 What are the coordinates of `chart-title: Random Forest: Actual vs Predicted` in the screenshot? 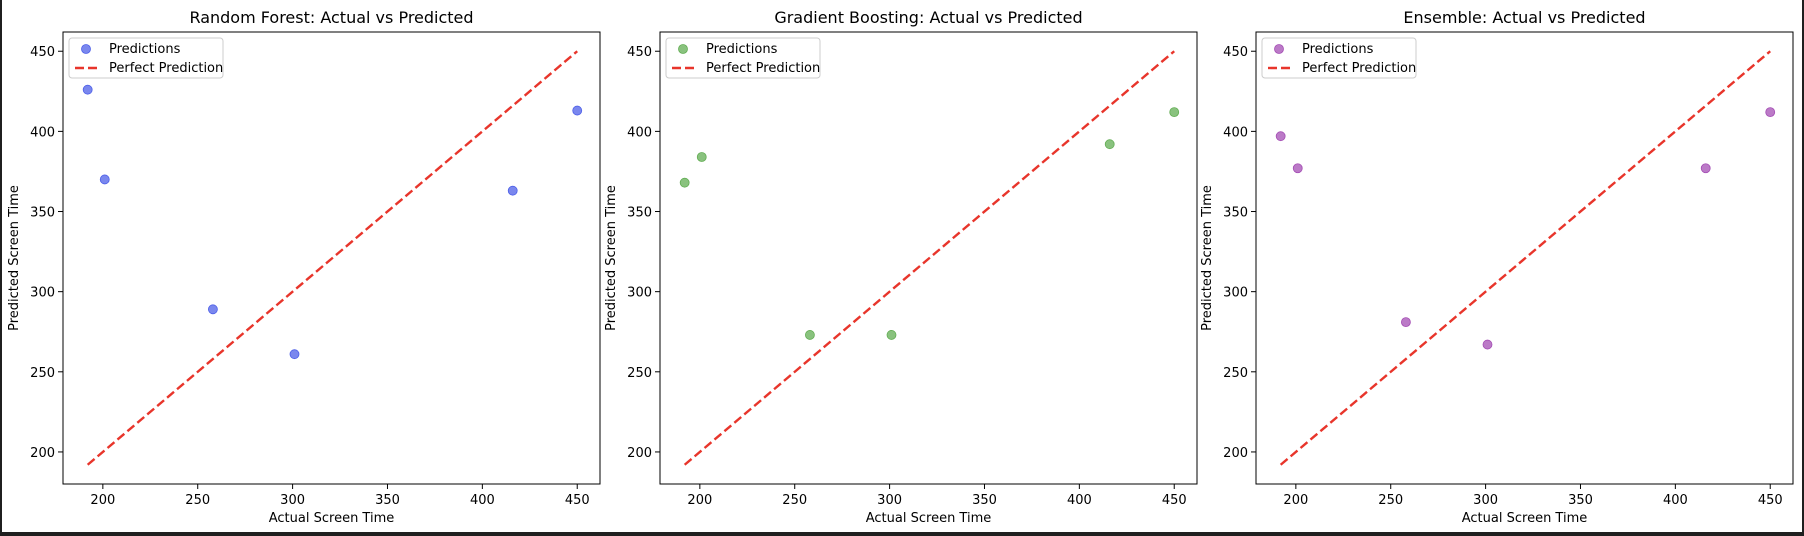 It's located at (331, 17).